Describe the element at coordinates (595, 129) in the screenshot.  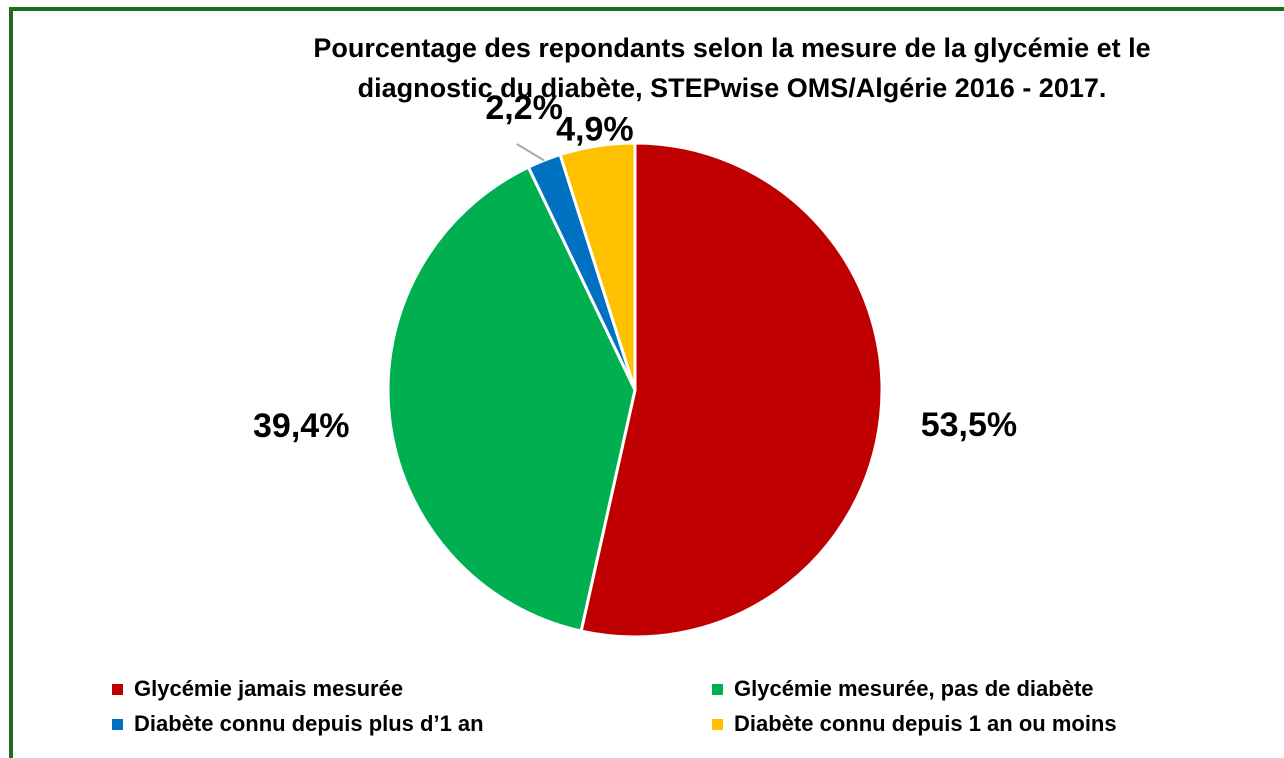
I see `data-label: 4,9%` at that location.